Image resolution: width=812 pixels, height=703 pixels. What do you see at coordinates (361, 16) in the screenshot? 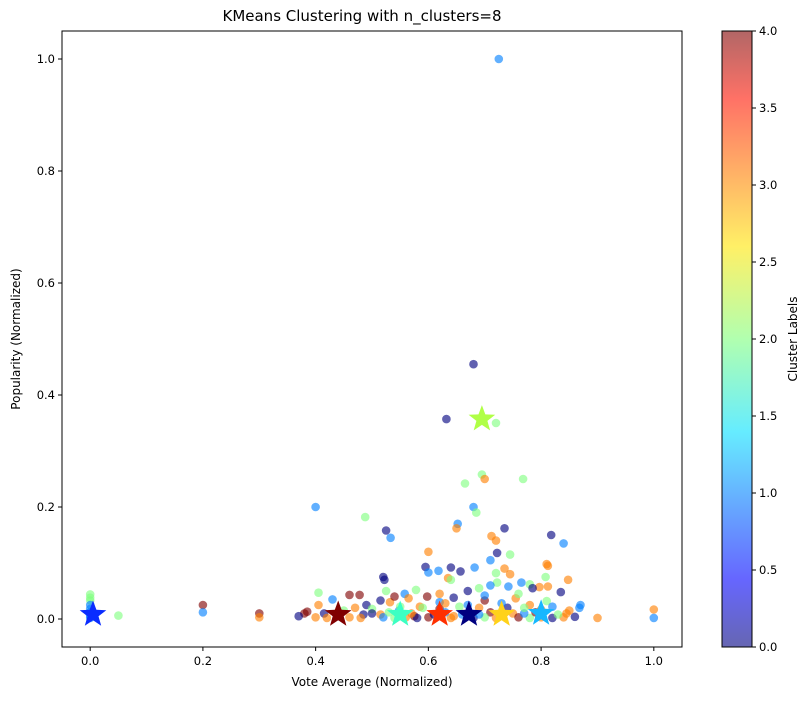
I see `chart-title: KMeans Clustering with n_clusters=8` at bounding box center [361, 16].